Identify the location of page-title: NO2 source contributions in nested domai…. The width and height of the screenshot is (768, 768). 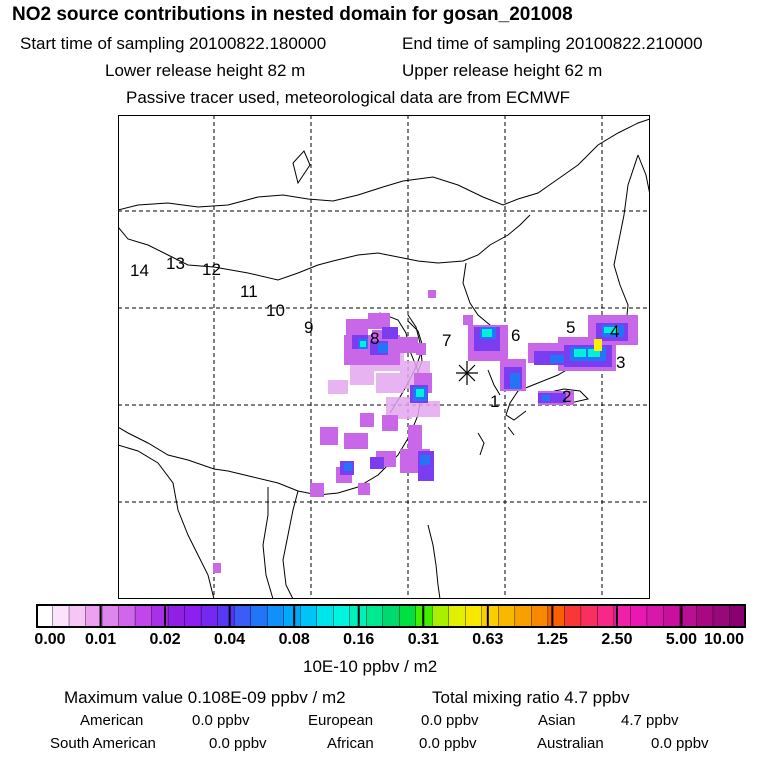
(292, 14).